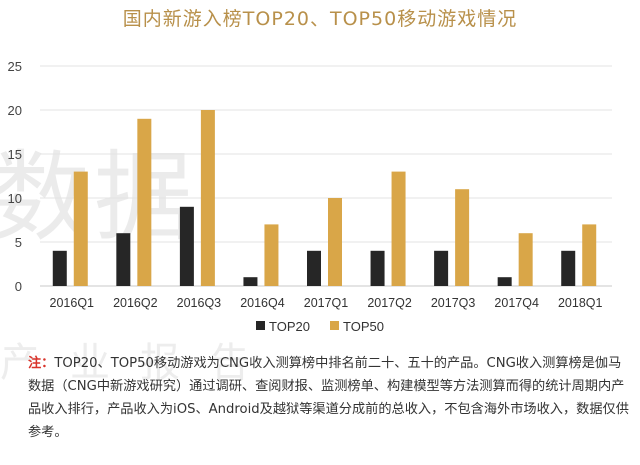 The width and height of the screenshot is (640, 465). What do you see at coordinates (15, 110) in the screenshot?
I see `y-tick-label: 20` at bounding box center [15, 110].